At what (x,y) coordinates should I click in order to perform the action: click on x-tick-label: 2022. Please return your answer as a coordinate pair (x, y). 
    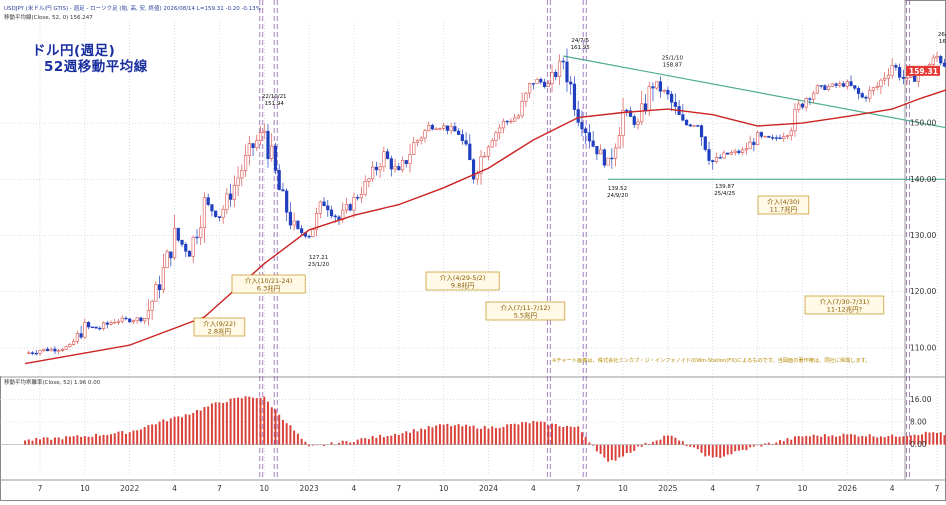
    Looking at the image, I should click on (129, 488).